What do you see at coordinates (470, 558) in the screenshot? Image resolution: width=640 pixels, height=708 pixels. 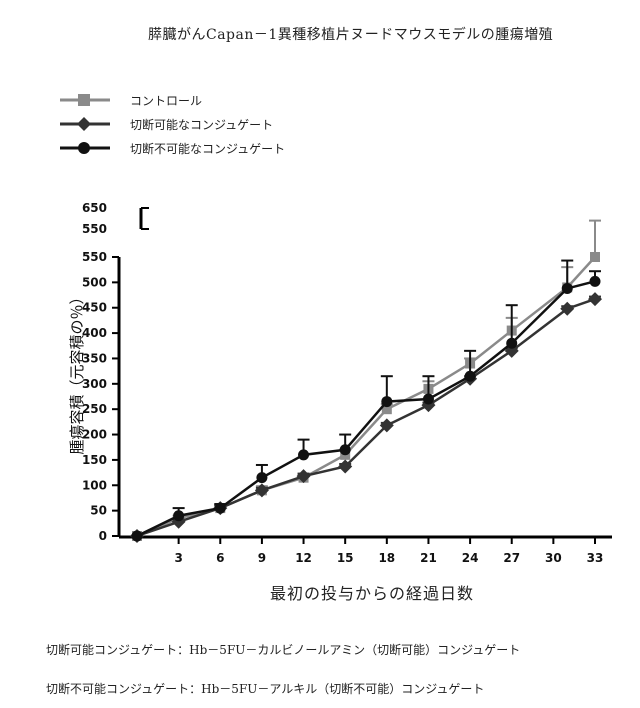 I see `x-tick-label: 24` at bounding box center [470, 558].